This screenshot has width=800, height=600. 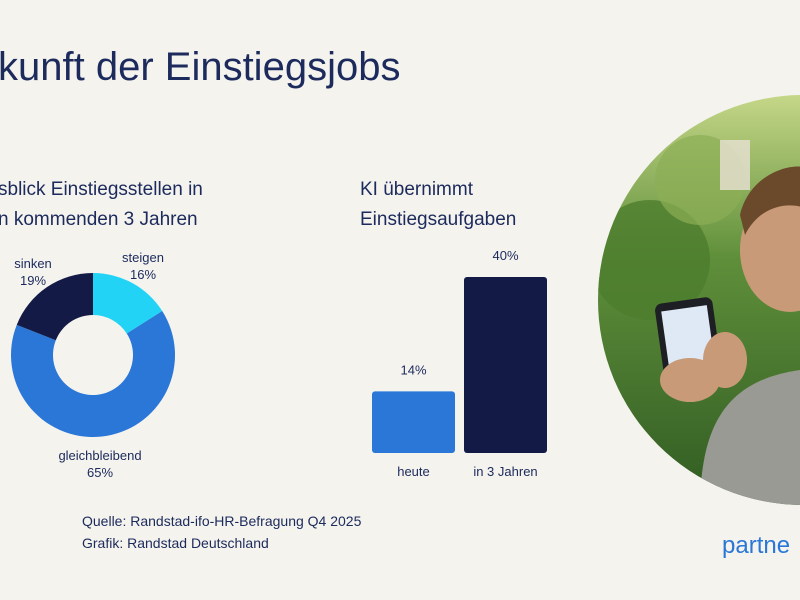 I want to click on x-tick-label: heute, so click(x=413, y=471).